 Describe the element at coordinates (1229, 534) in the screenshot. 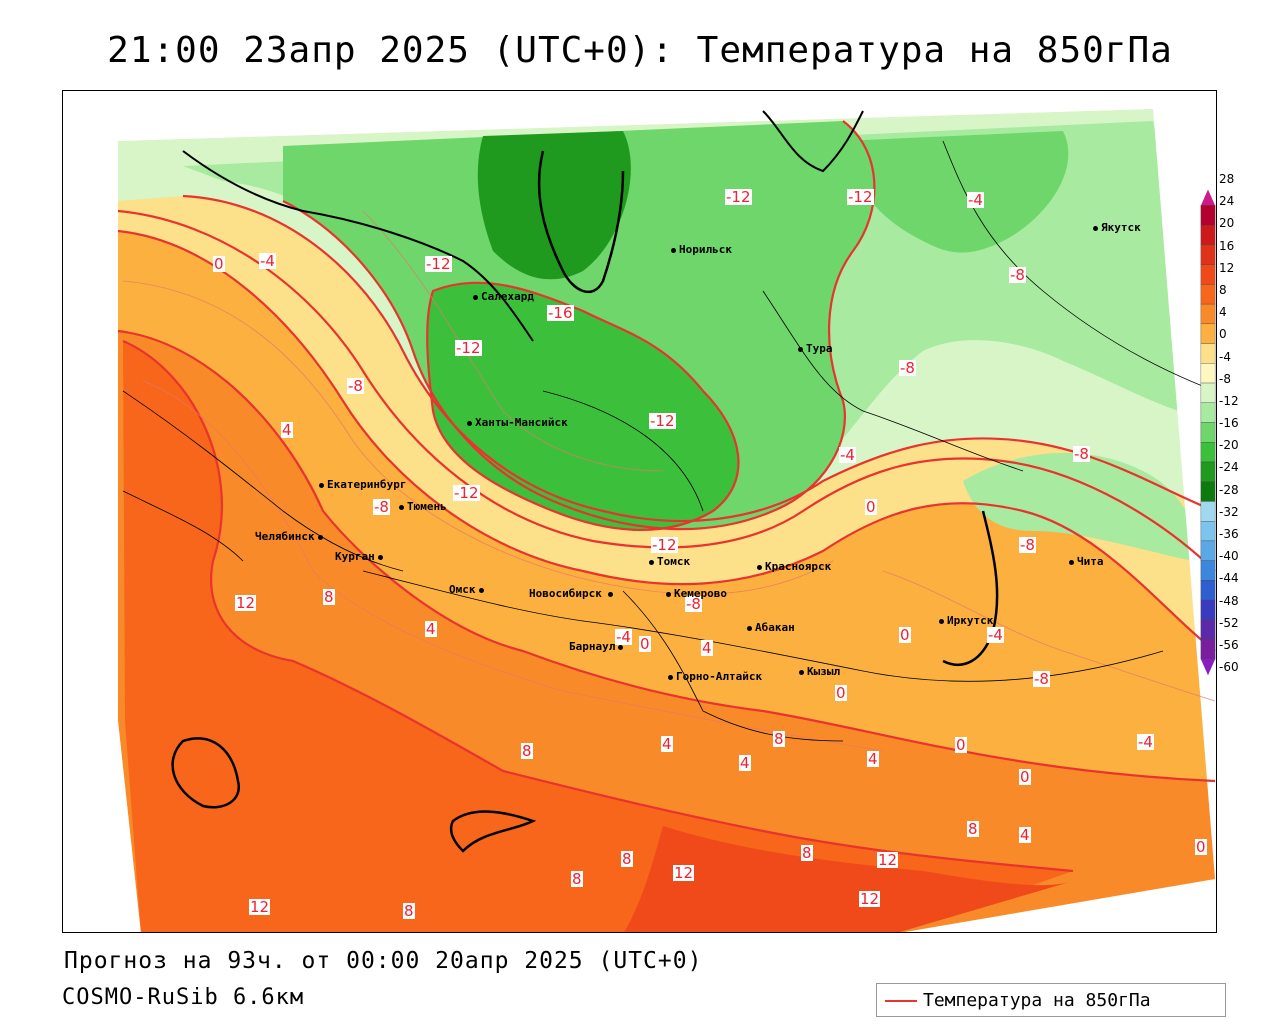

I see `colorbar-tick-label: -36` at that location.